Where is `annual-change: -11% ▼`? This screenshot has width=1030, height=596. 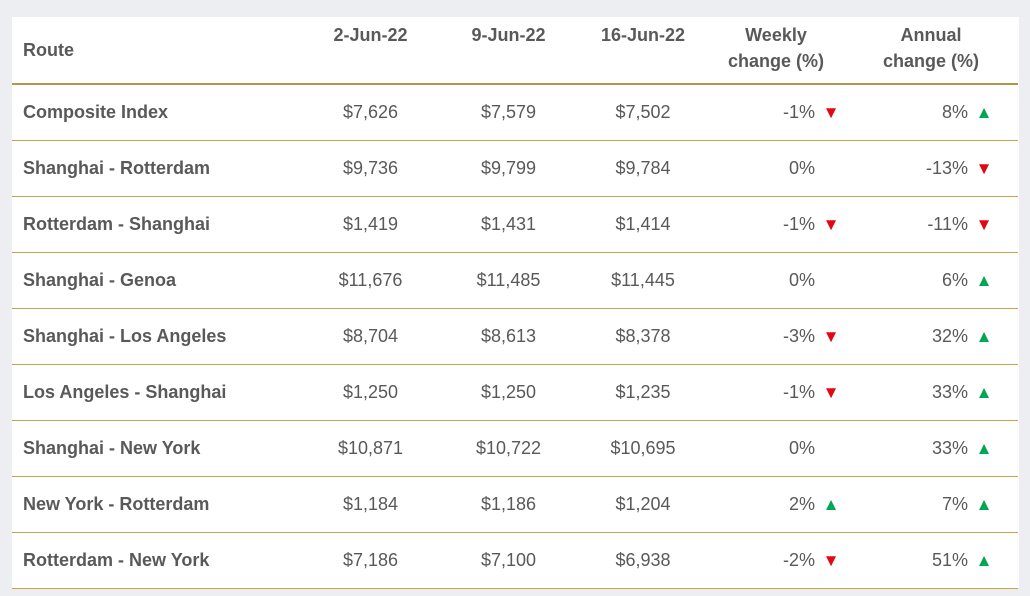 annual-change: -11% ▼ is located at coordinates (931, 224).